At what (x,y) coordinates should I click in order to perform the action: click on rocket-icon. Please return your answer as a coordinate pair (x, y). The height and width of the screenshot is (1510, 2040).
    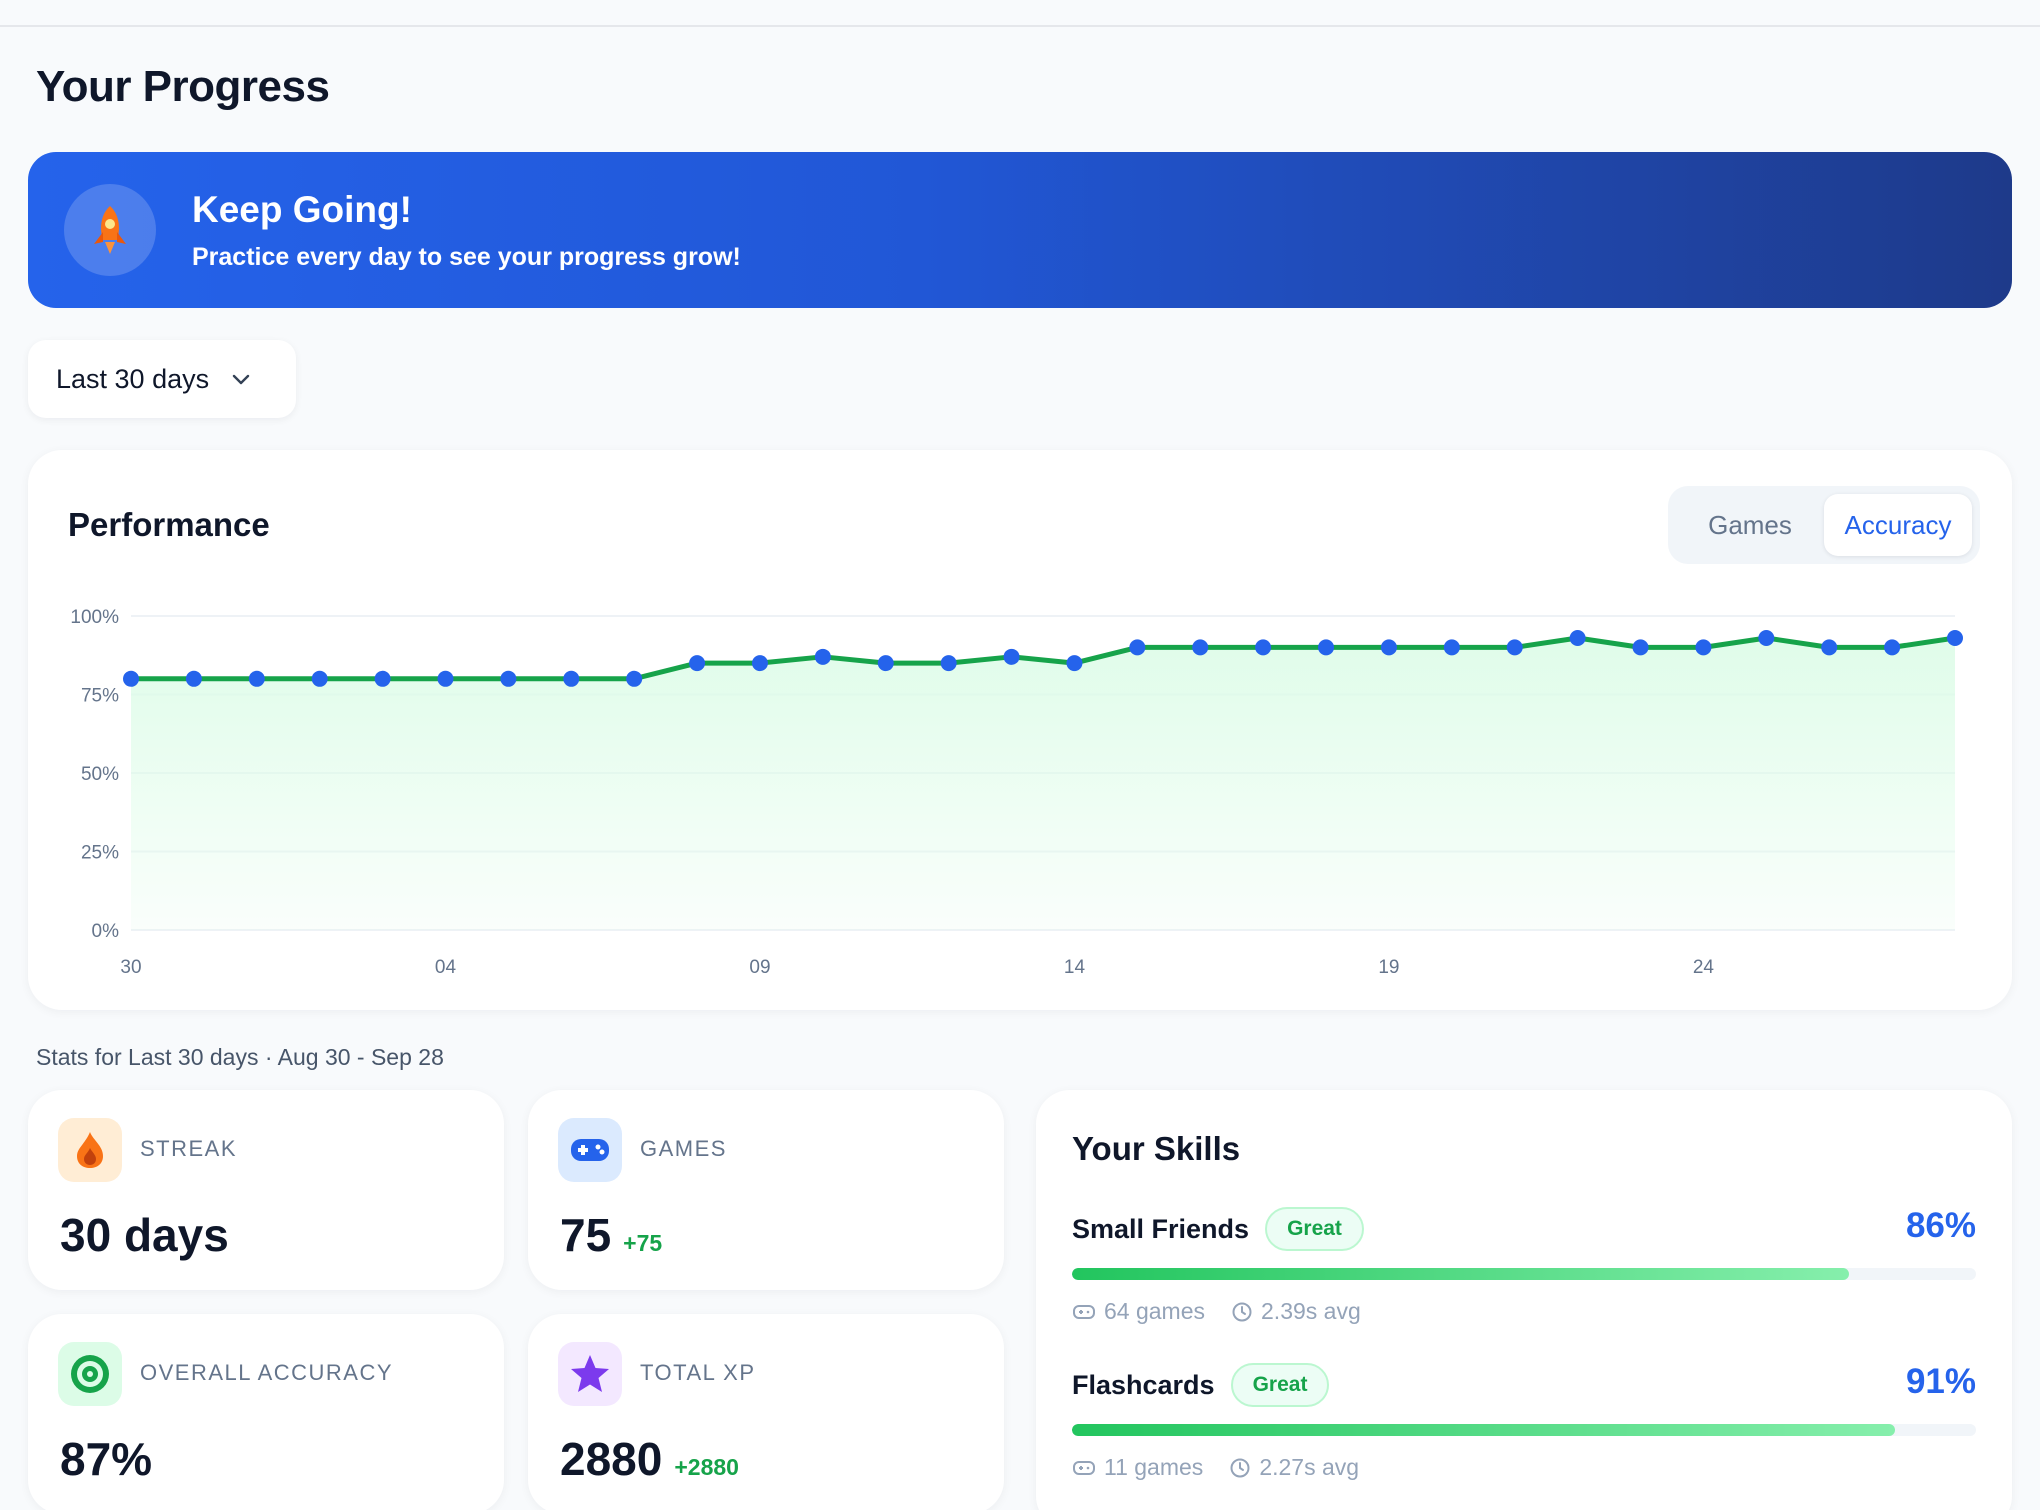
    Looking at the image, I should click on (110, 230).